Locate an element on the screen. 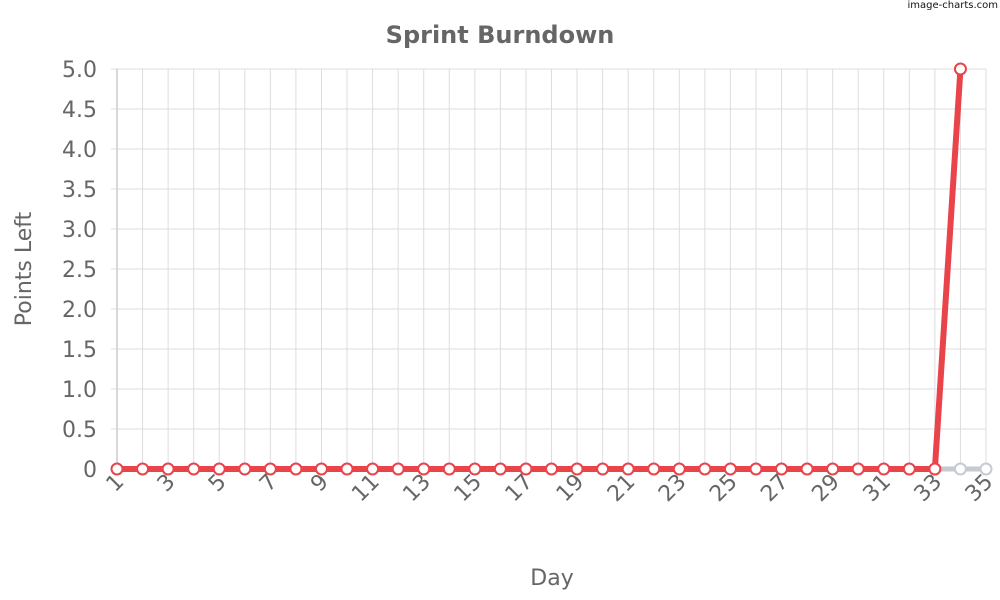 This screenshot has width=1000, height=600. x-tick-label: 13 is located at coordinates (416, 488).